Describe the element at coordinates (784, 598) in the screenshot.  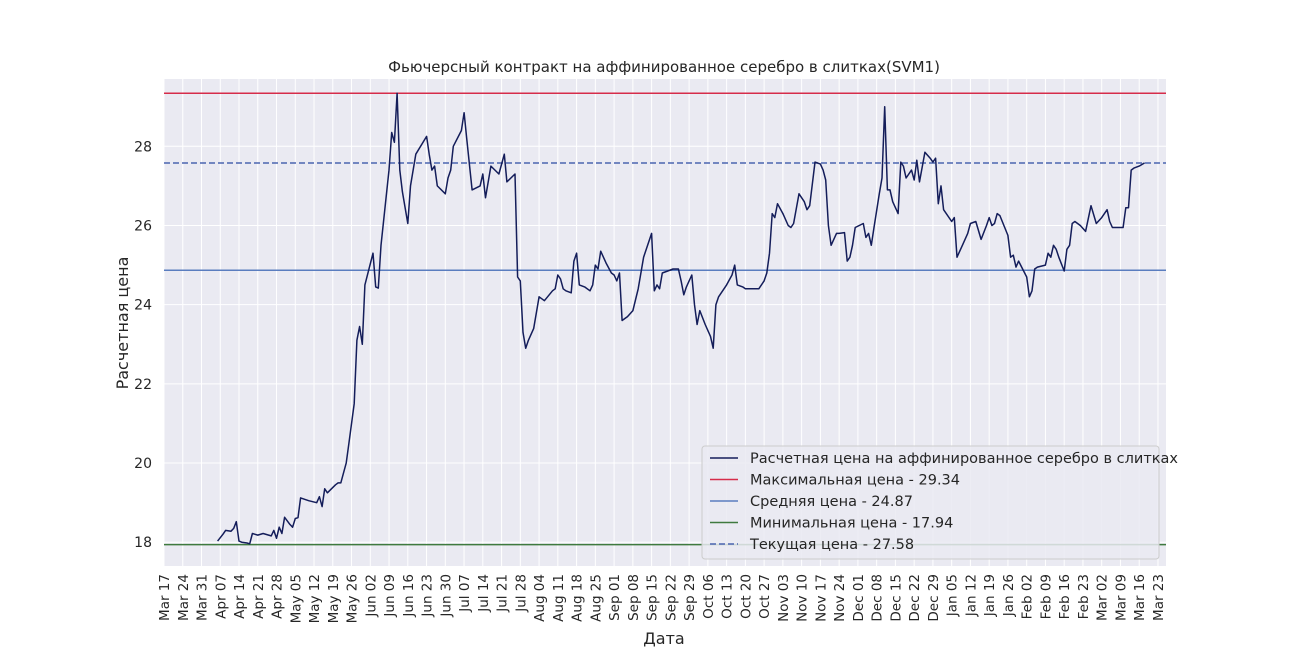
I see `x-tick-label: Nov 03` at that location.